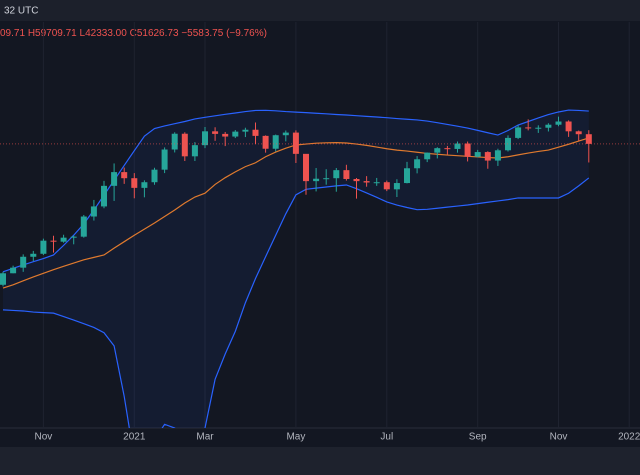 This screenshot has height=475, width=640. Describe the element at coordinates (320, 461) in the screenshot. I see `bottom-bar` at that location.